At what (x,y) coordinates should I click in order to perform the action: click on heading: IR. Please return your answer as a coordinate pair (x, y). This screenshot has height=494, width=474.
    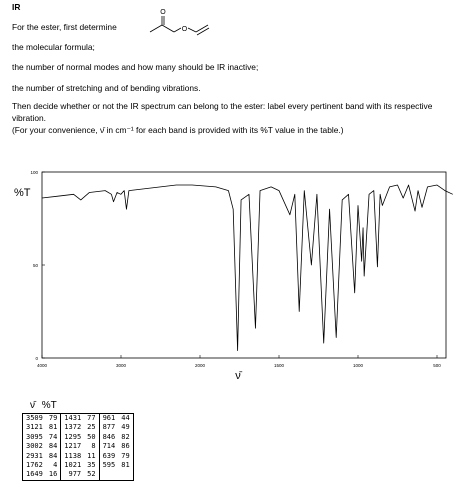
    Looking at the image, I should click on (16, 7).